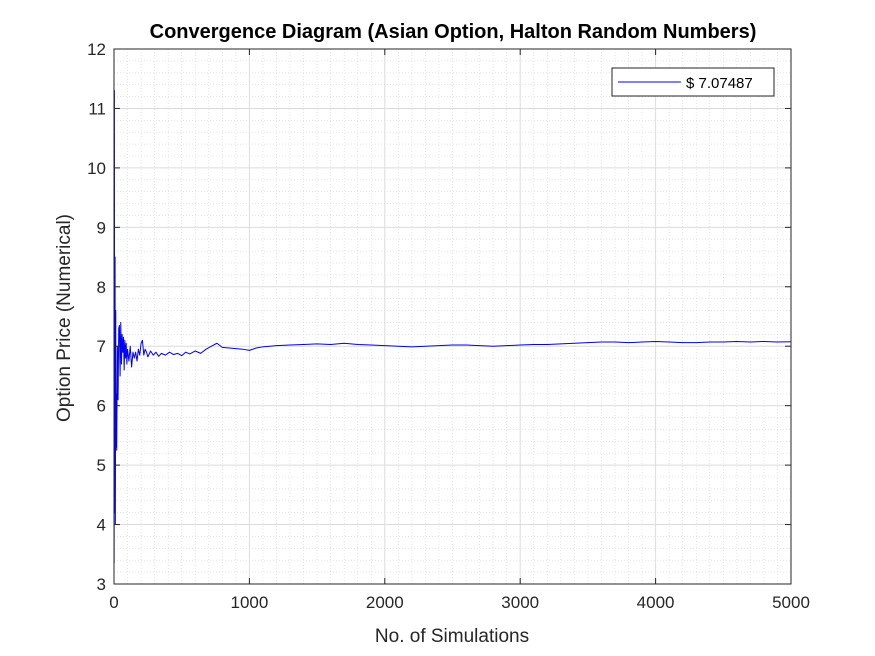  I want to click on y-tick-label: 5, so click(101, 465).